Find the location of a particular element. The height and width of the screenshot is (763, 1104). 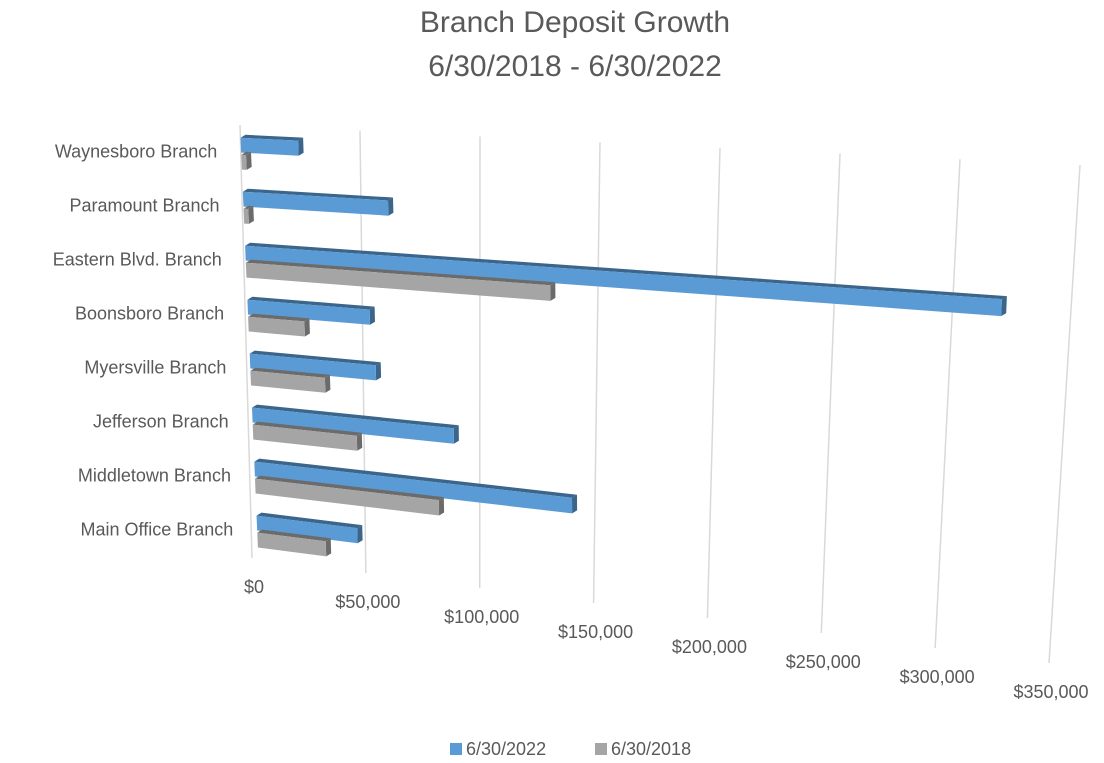

x-tick-label: $100,000 is located at coordinates (481, 617).